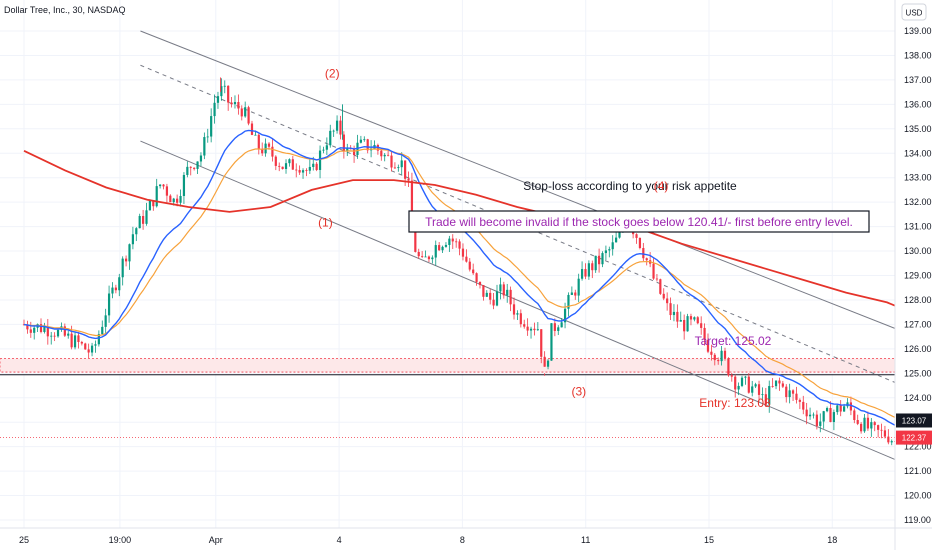  Describe the element at coordinates (918, 349) in the screenshot. I see `y-tick-label: 126.00` at that location.